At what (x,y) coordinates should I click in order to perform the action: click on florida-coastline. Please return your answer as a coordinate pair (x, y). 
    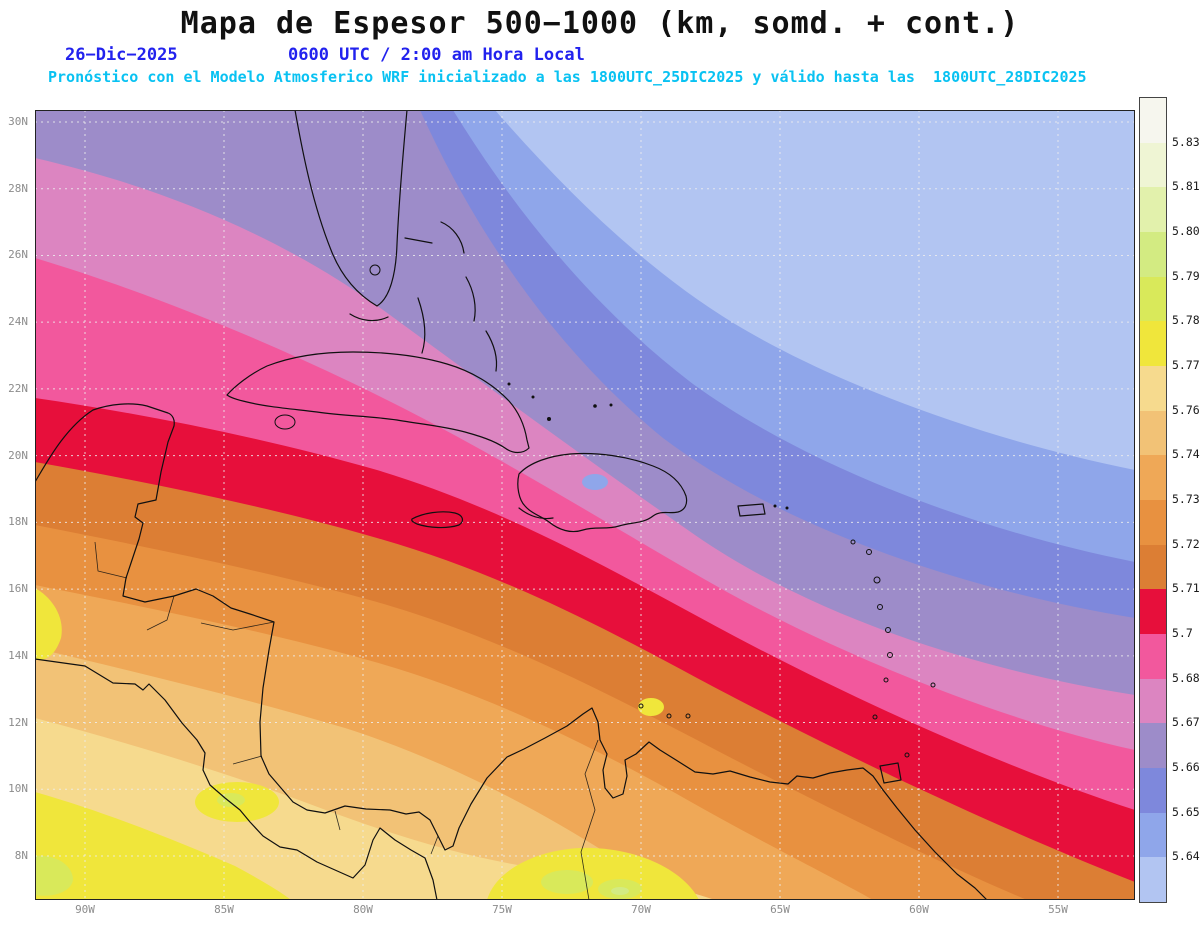
    Looking at the image, I should click on (351, 208).